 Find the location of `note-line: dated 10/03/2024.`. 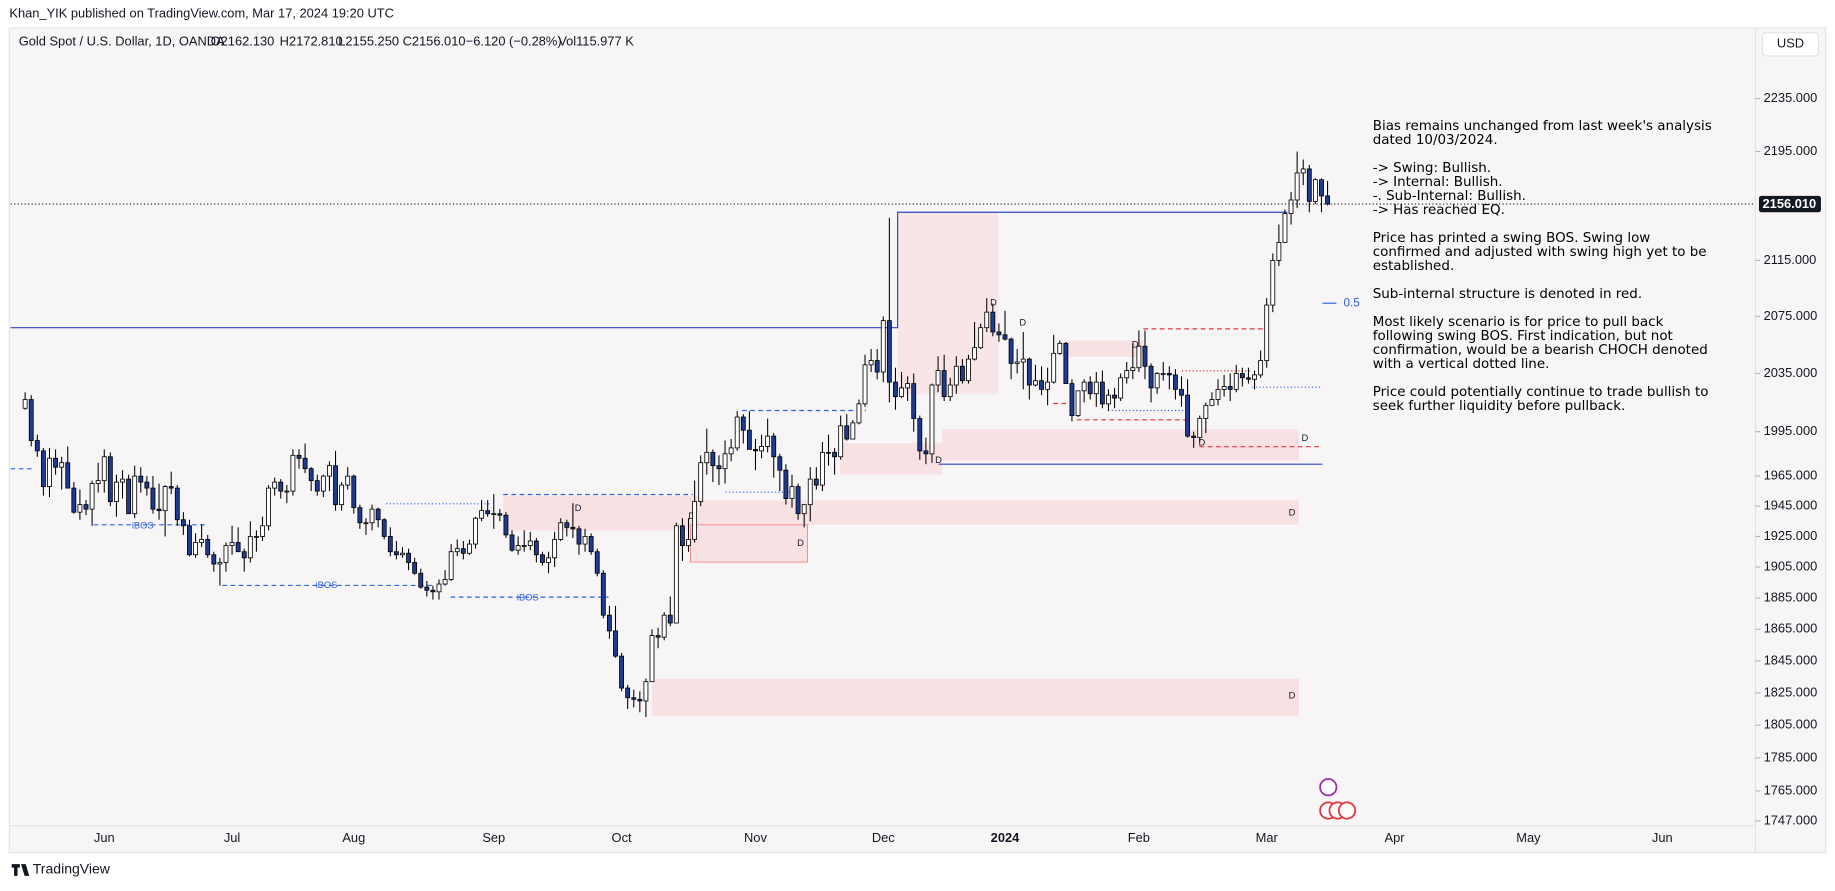

note-line: dated 10/03/2024. is located at coordinates (1435, 140).